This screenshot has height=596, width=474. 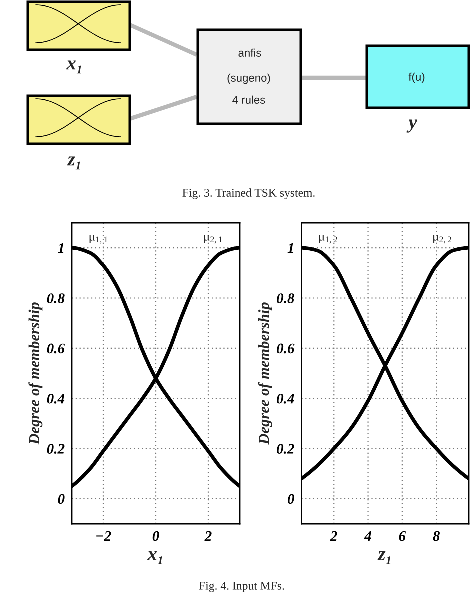 I want to click on text: f(u), so click(x=416, y=78).